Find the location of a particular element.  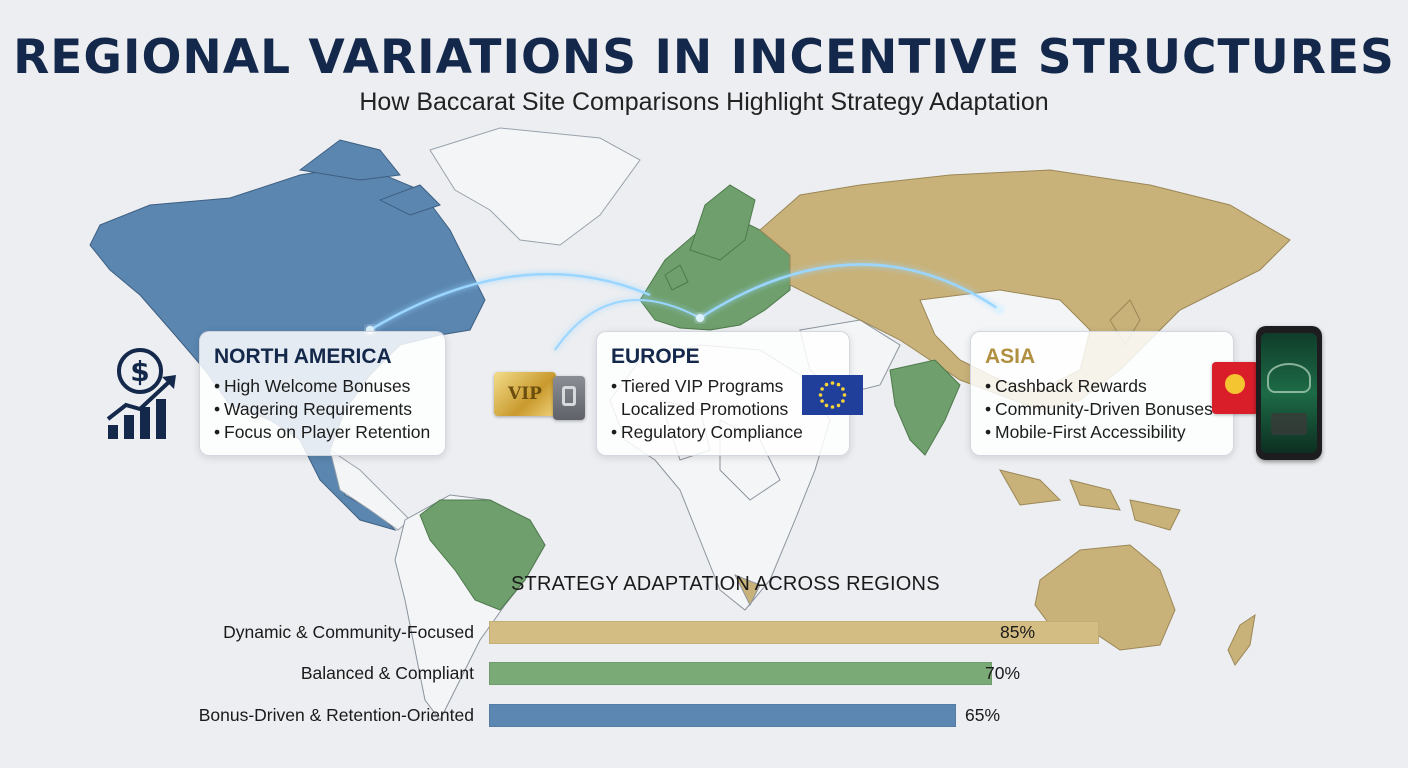

bar-category-label: Balanced & Compliant is located at coordinates (387, 673).